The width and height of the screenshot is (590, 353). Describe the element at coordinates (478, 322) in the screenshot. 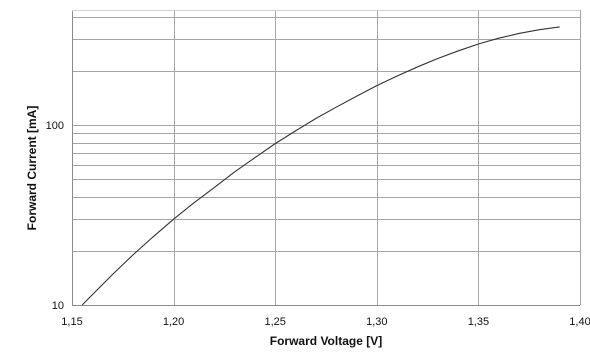

I see `x-tick-label: 1,35` at that location.